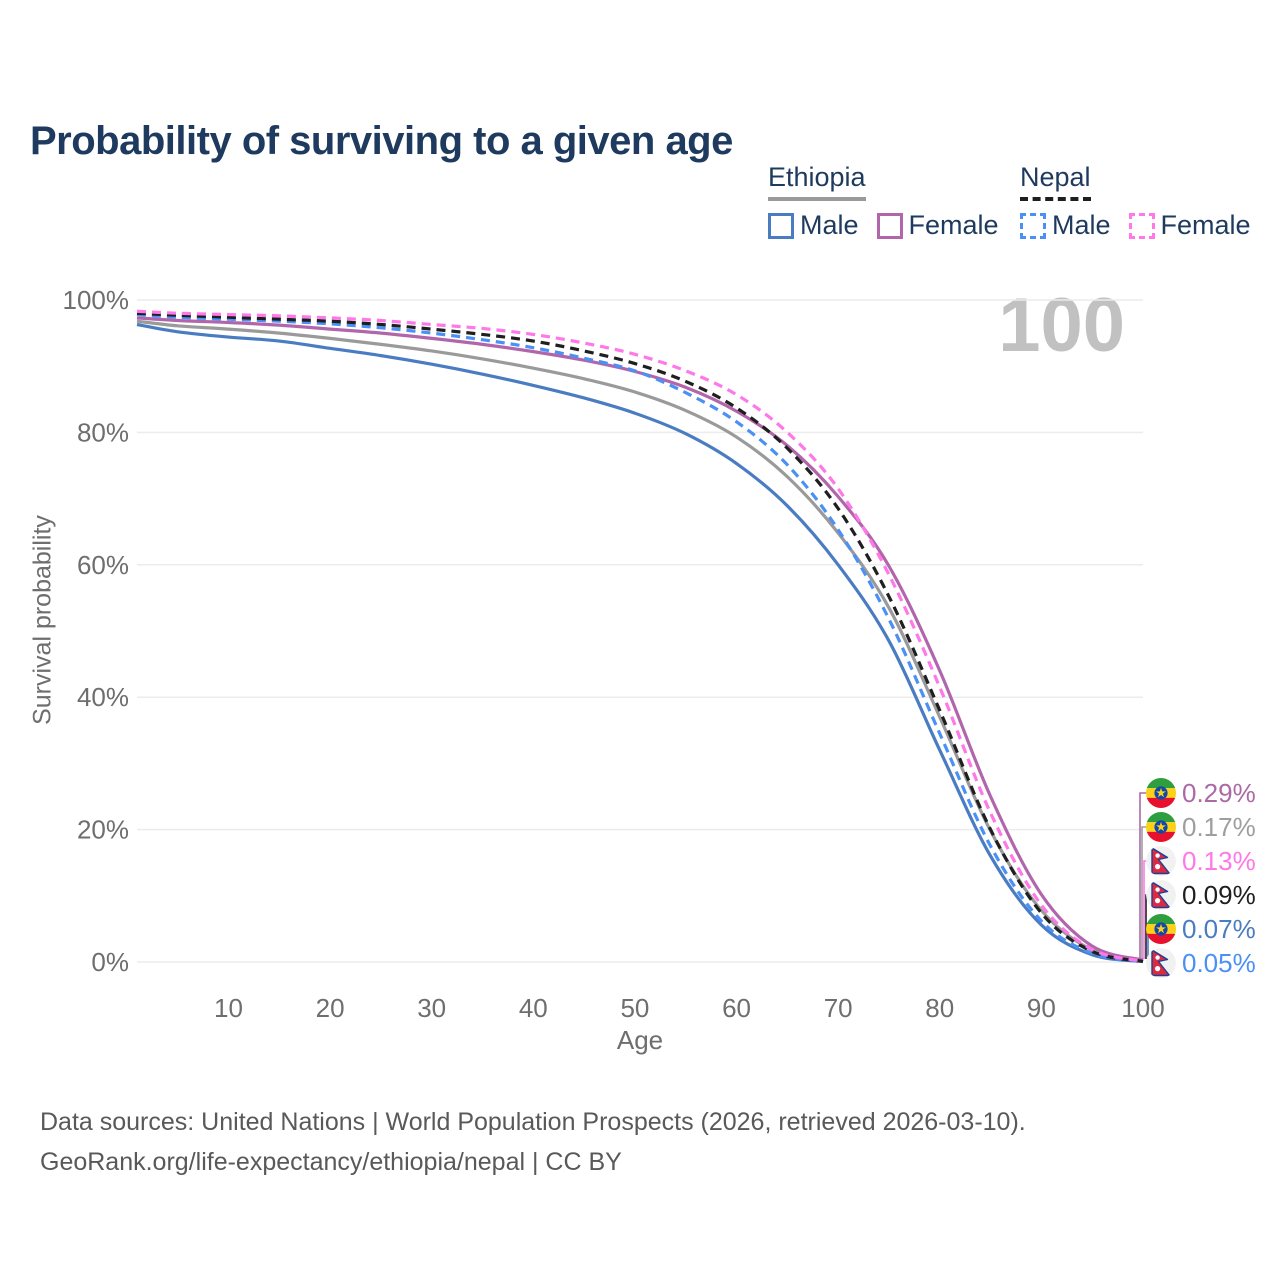 Image resolution: width=1280 pixels, height=1280 pixels. Describe the element at coordinates (96, 300) in the screenshot. I see `y-tick-label: 100%` at that location.